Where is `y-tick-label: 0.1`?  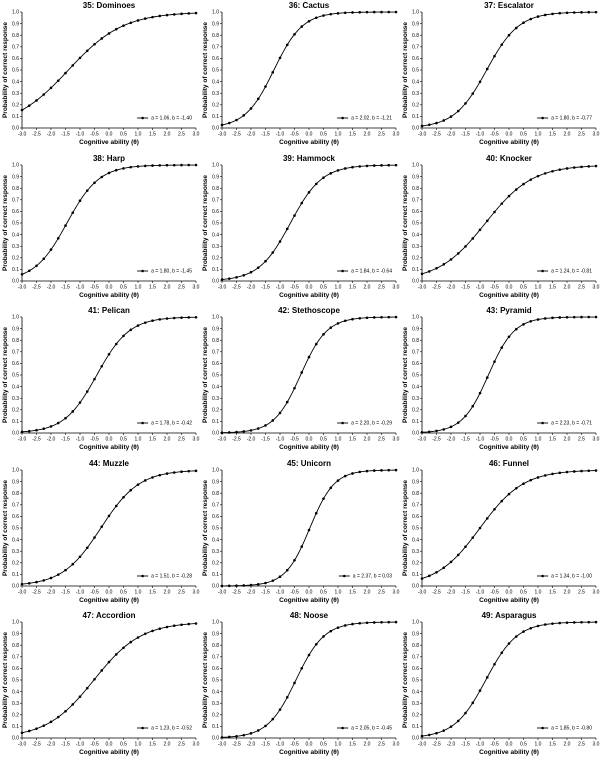
y-tick-label: 0.1 is located at coordinates (415, 270).